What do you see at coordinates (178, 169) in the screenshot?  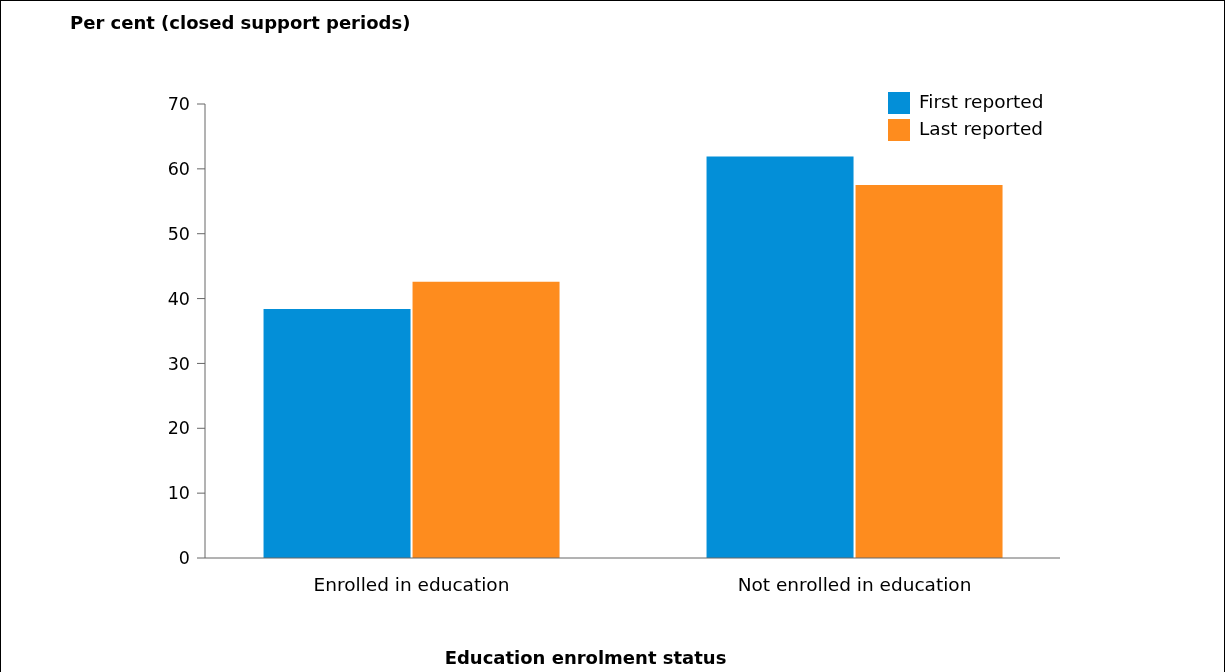 I see `y-tick-label: 60` at bounding box center [178, 169].